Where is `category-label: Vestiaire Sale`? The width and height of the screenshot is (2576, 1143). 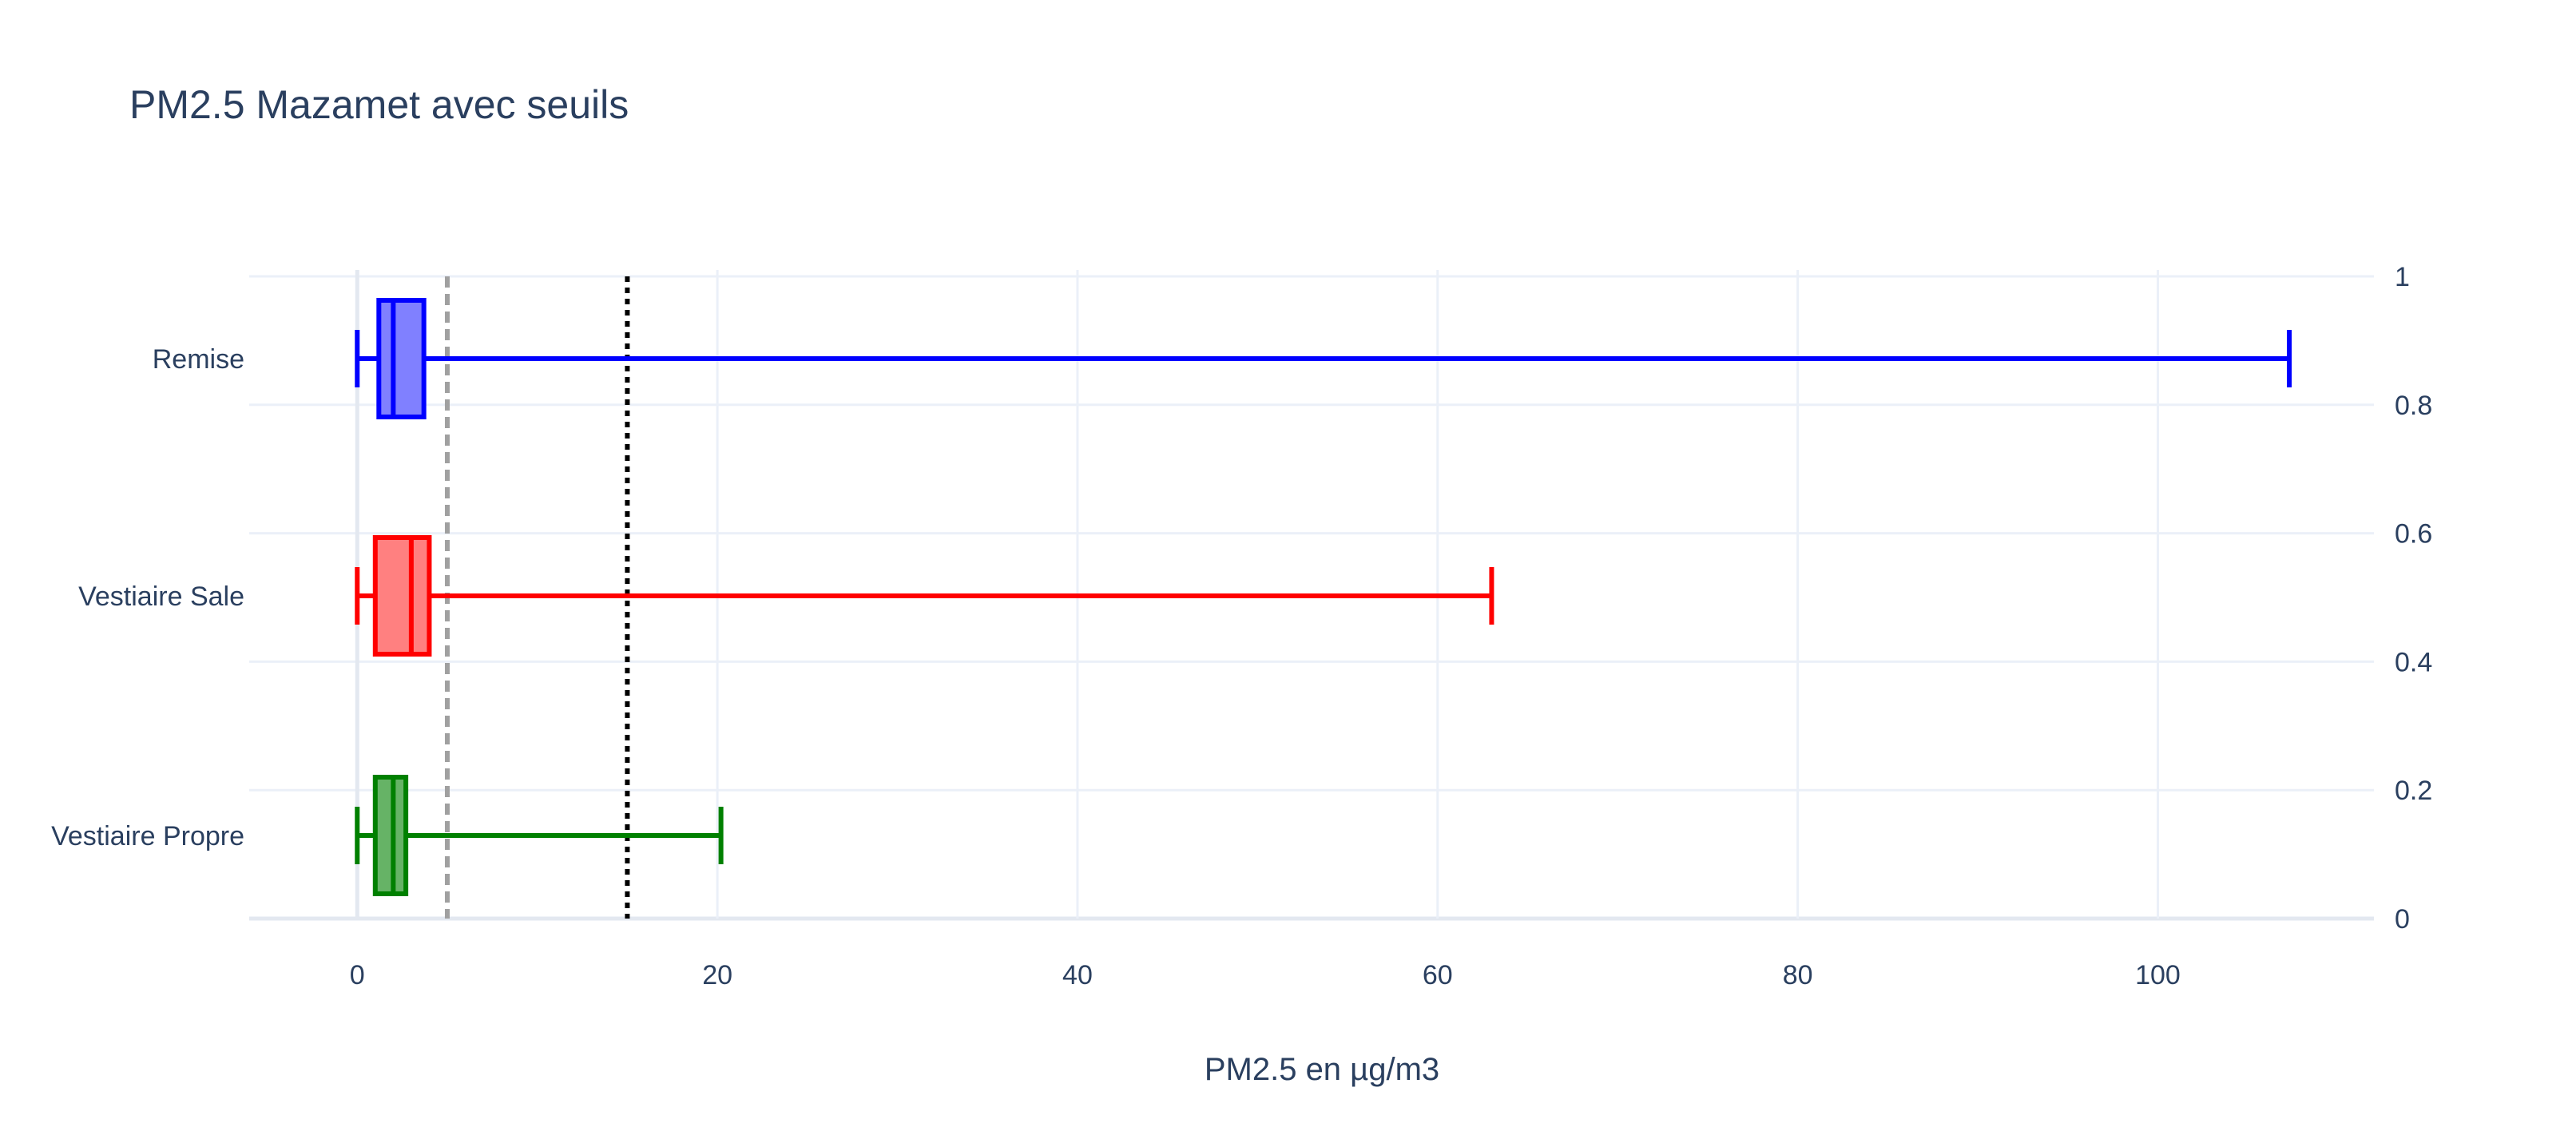 category-label: Vestiaire Sale is located at coordinates (161, 597).